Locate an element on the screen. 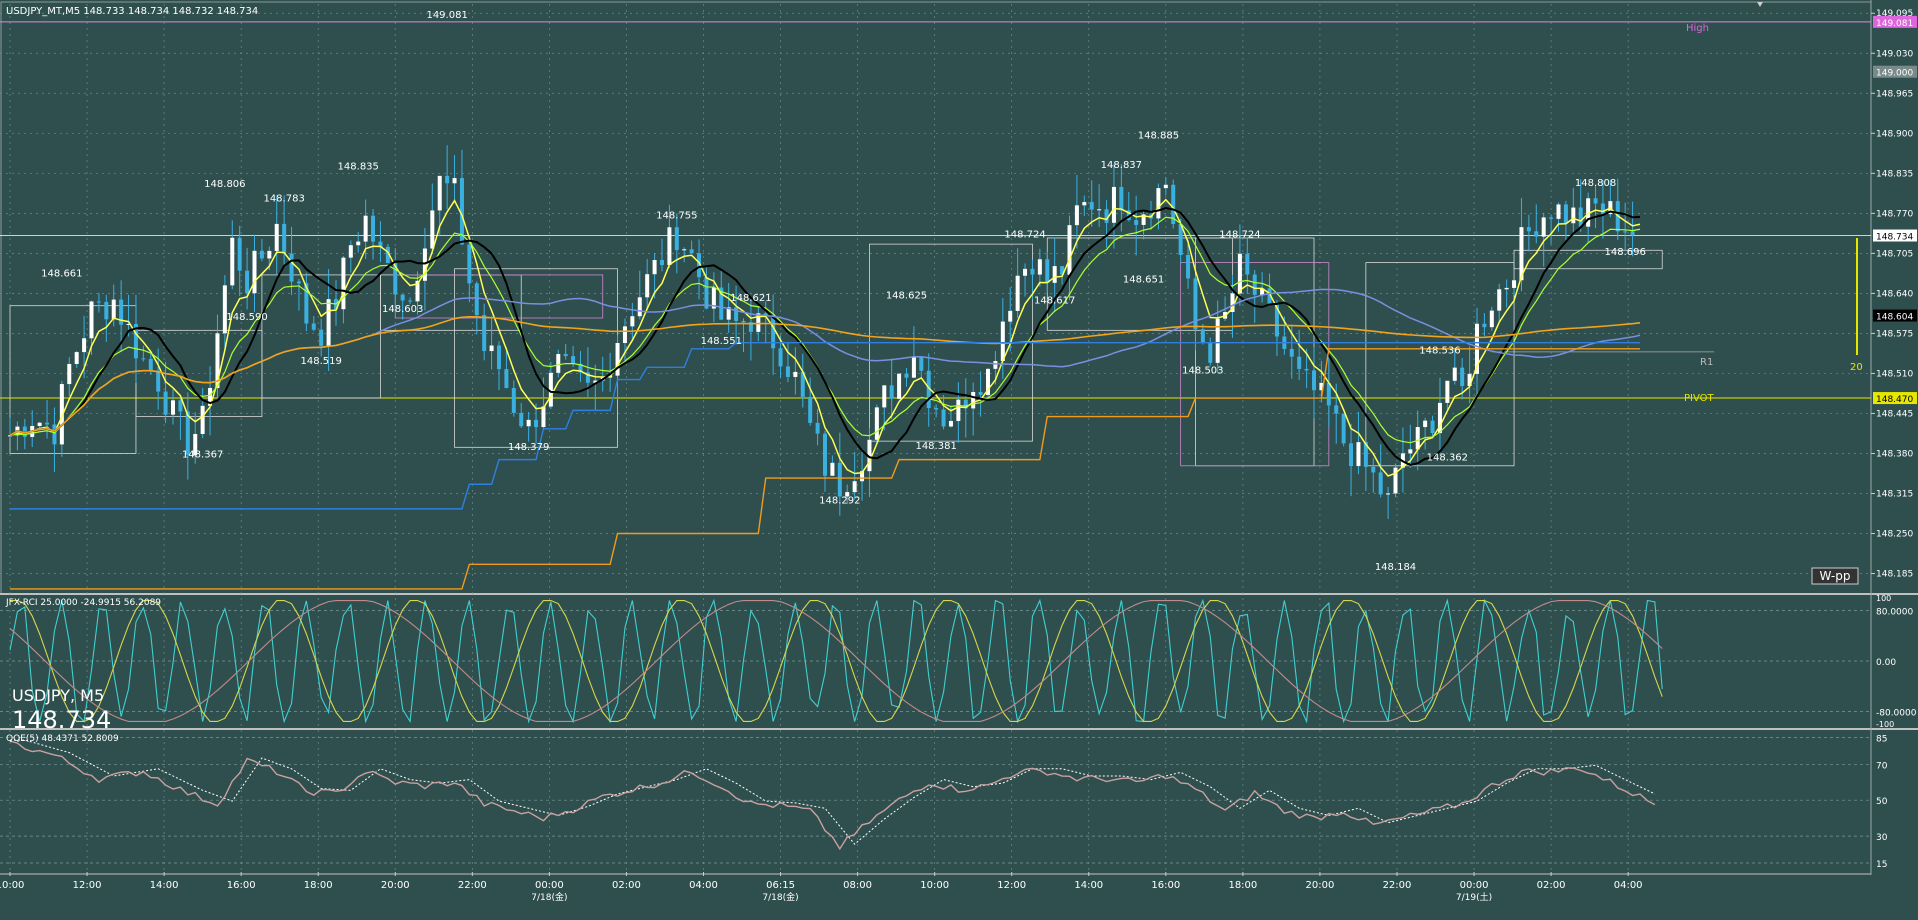 Image resolution: width=1918 pixels, height=920 pixels. r1-level-label: R1 is located at coordinates (1706, 362).